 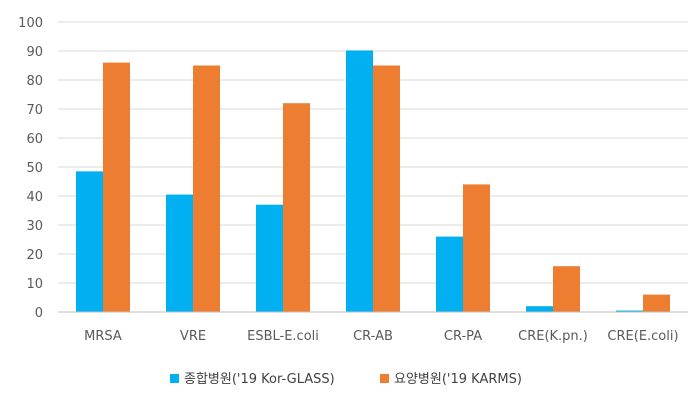 I want to click on x-category-label: MRSA, so click(x=103, y=336).